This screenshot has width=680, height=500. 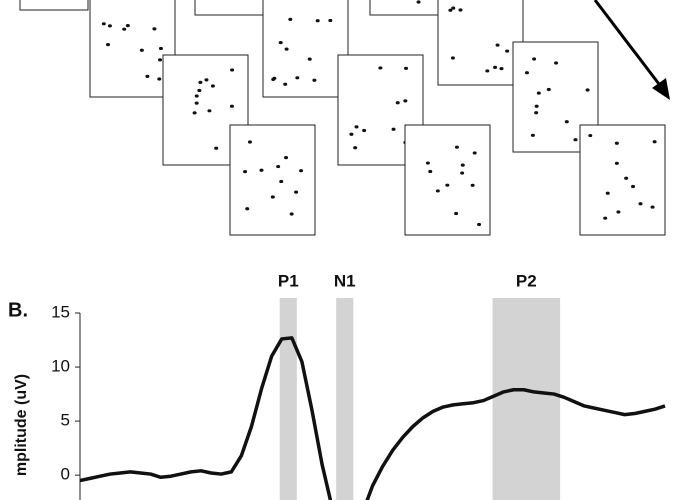 What do you see at coordinates (60, 366) in the screenshot?
I see `y-tick-label: 10` at bounding box center [60, 366].